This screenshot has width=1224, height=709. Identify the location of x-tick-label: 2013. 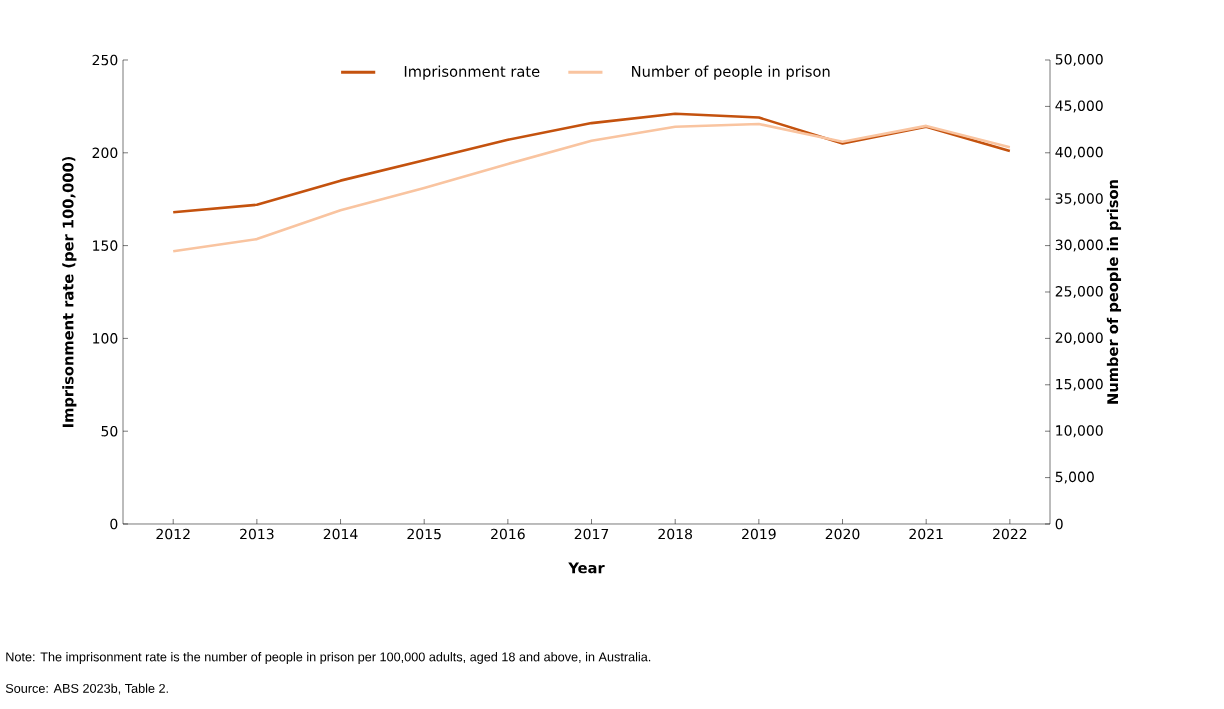
(257, 534).